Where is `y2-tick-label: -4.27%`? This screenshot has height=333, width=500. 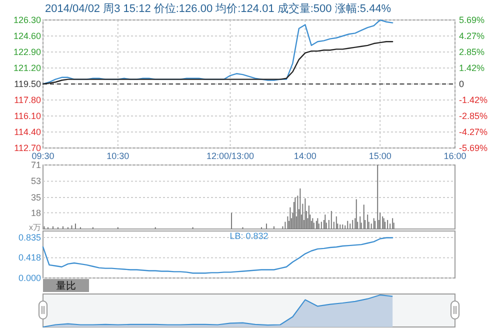
y2-tick-label: -4.27% is located at coordinates (473, 132).